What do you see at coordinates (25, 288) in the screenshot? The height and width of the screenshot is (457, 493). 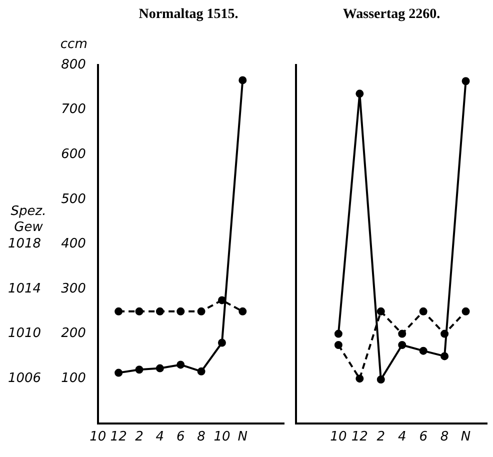 I see `y2-tick-label: 1014` at bounding box center [25, 288].